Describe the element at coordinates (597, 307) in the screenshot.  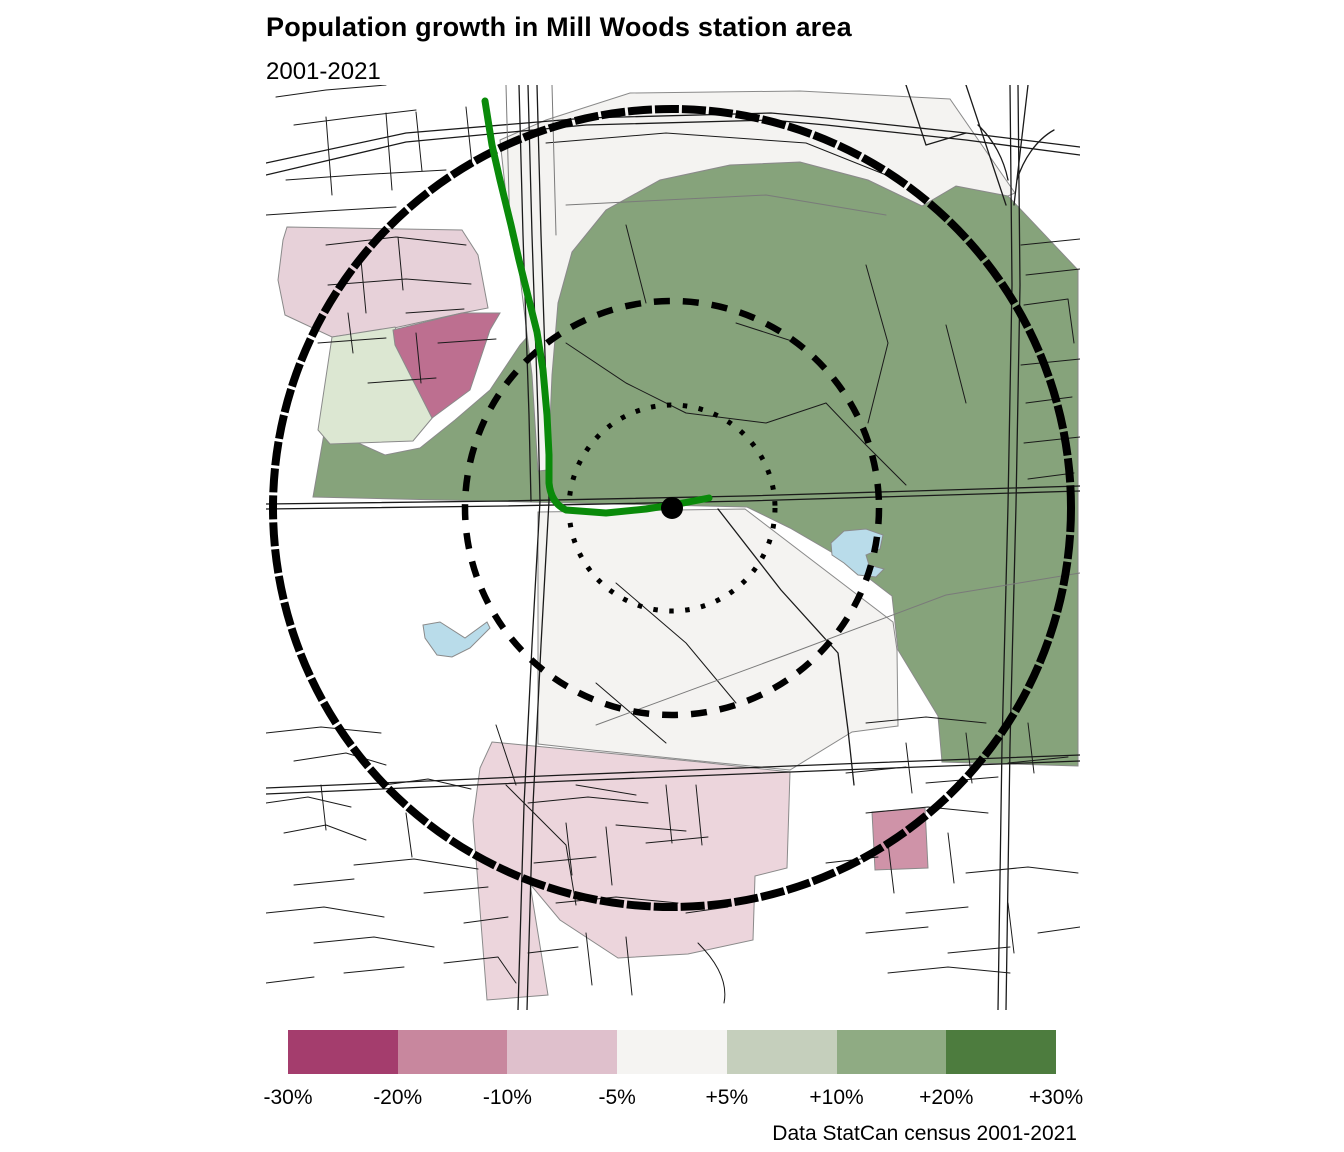
I see `lrt-line` at that location.